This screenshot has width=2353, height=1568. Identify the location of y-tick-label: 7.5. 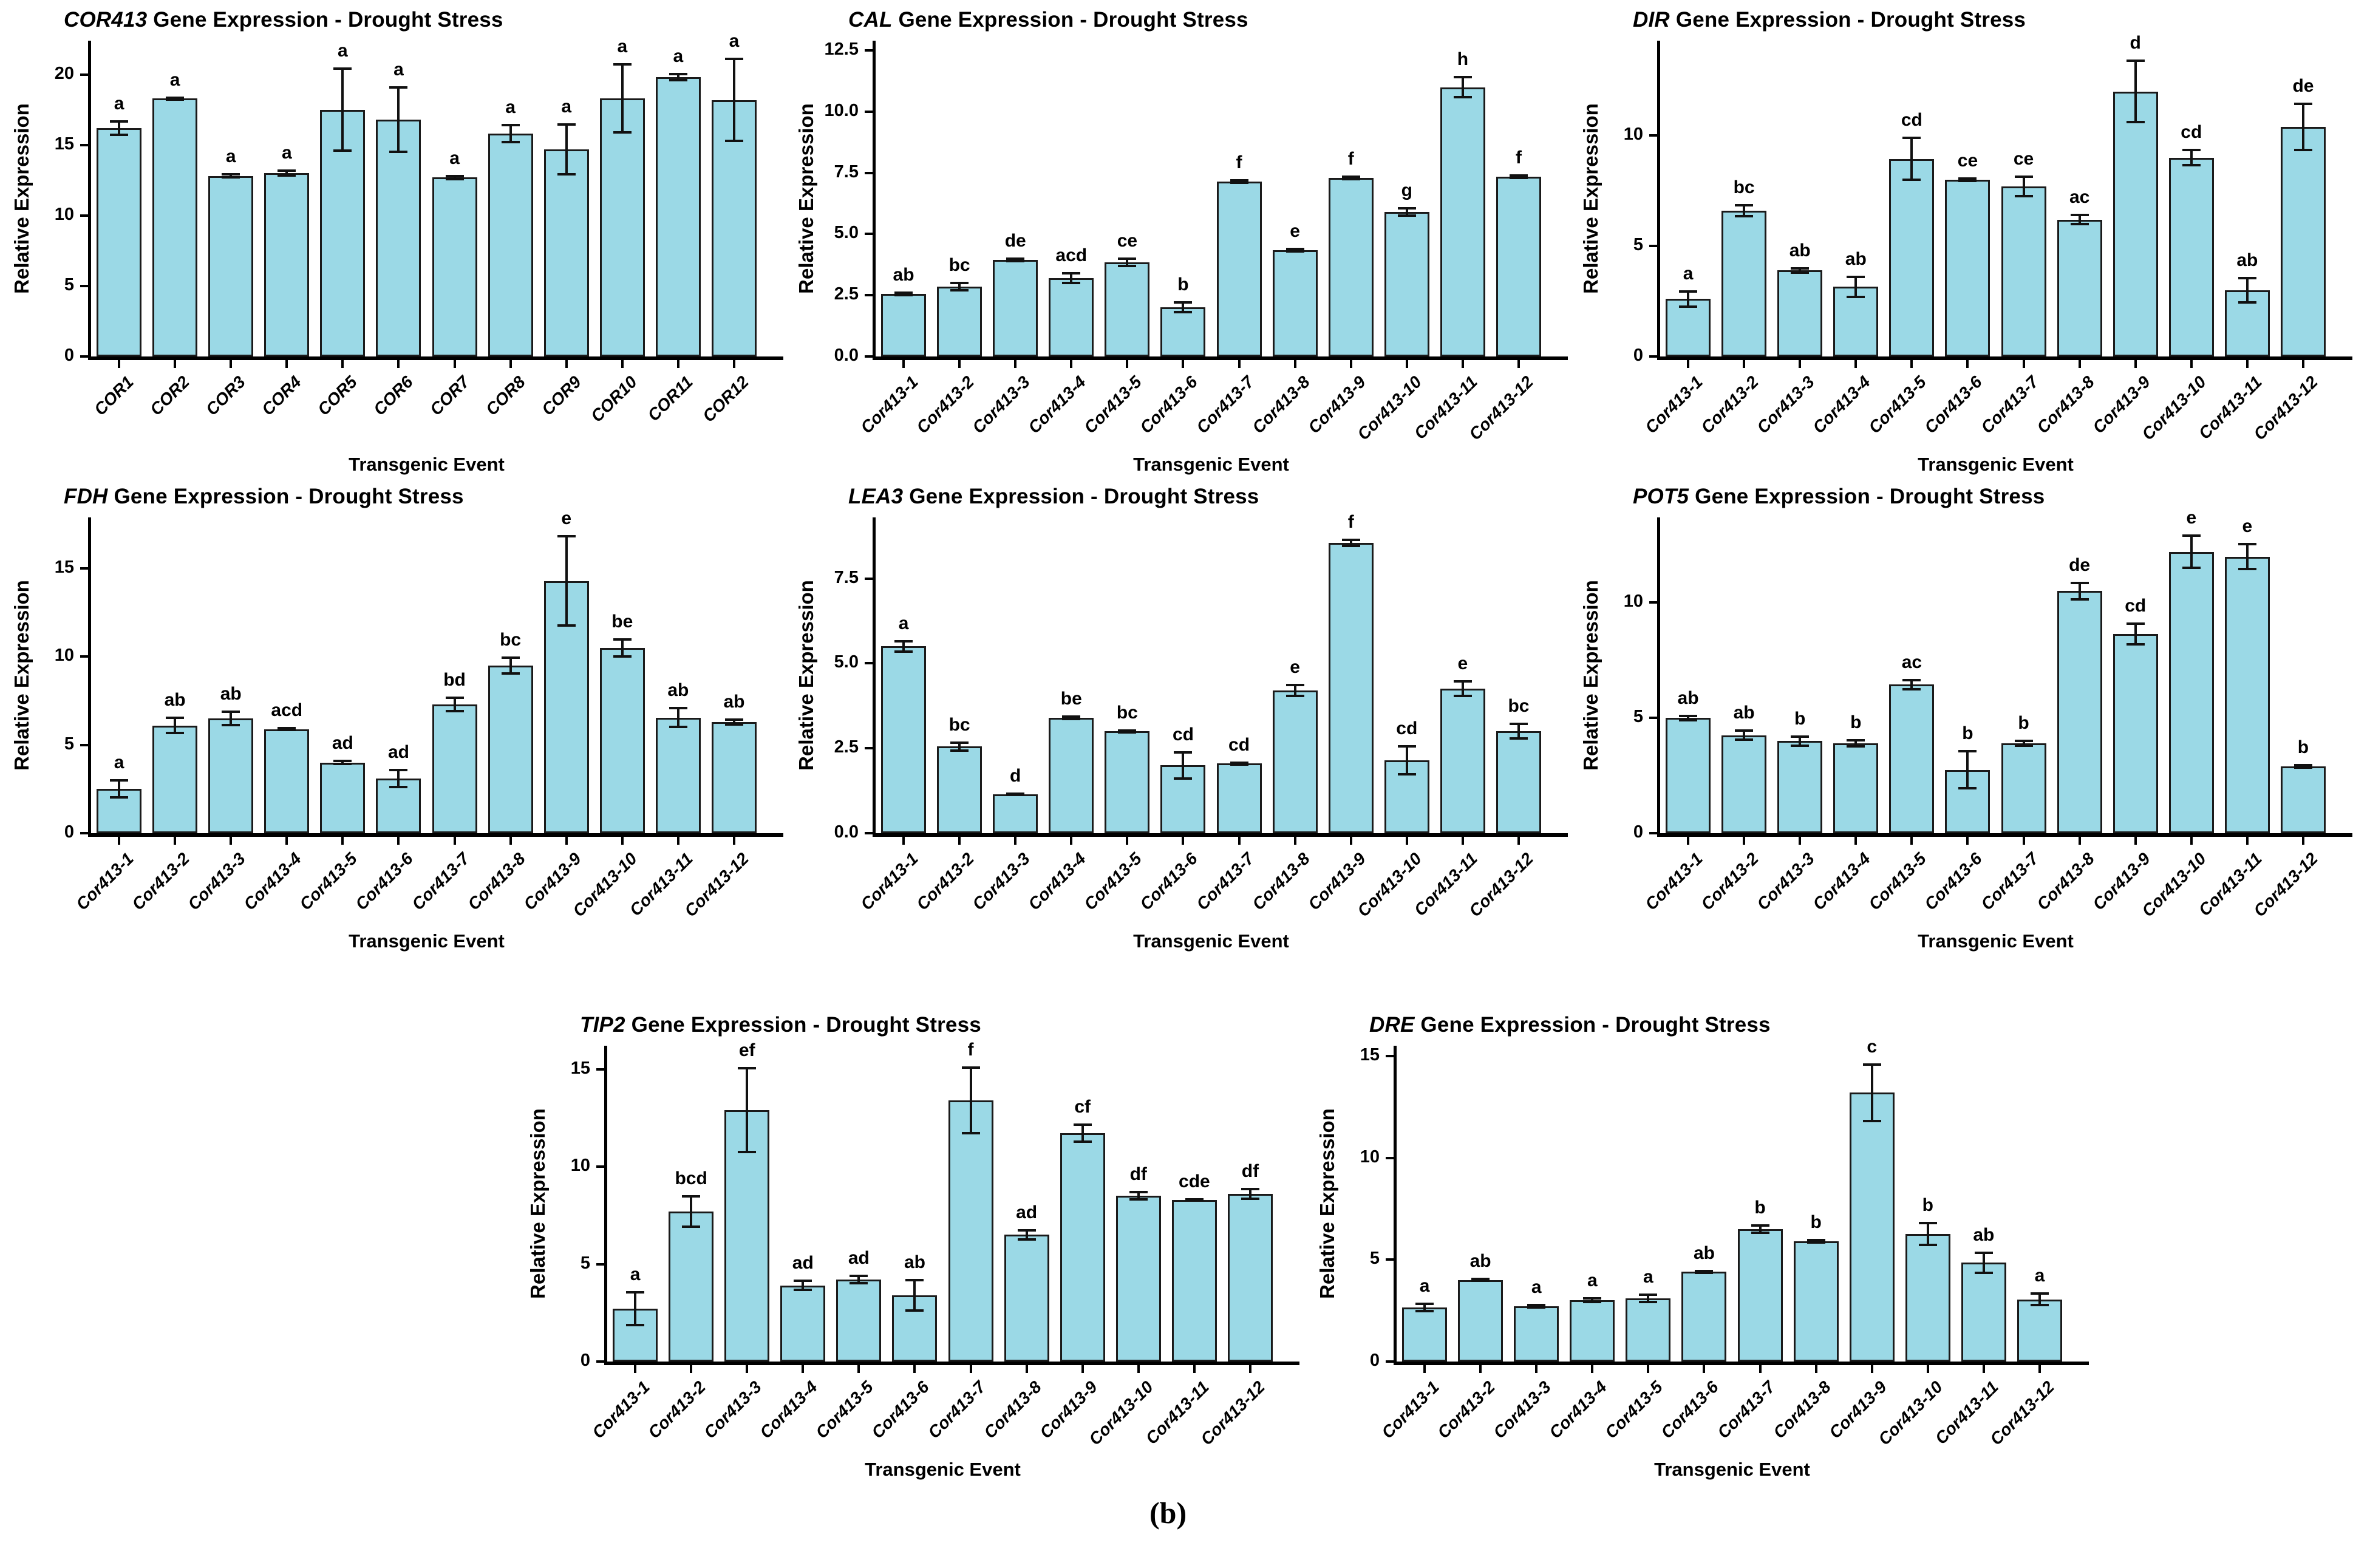
(847, 577).